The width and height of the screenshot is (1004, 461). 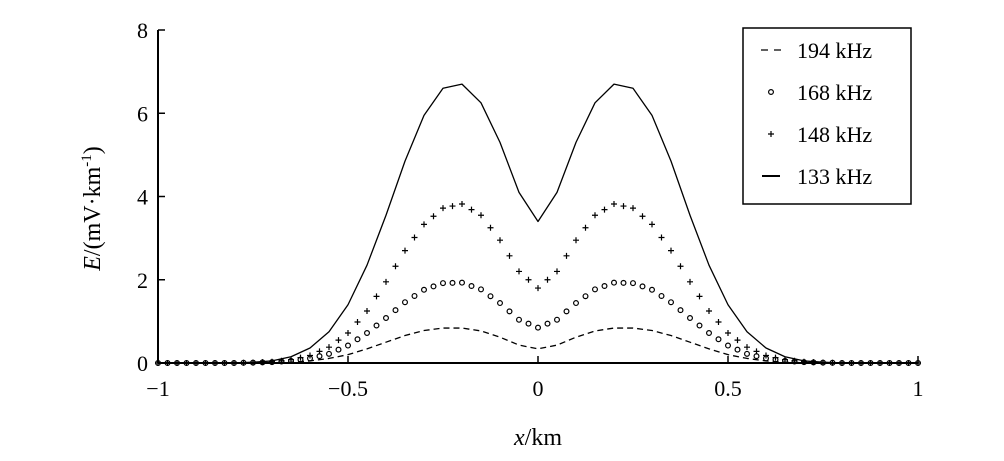 I want to click on y-tick-label: 8, so click(x=142, y=30).